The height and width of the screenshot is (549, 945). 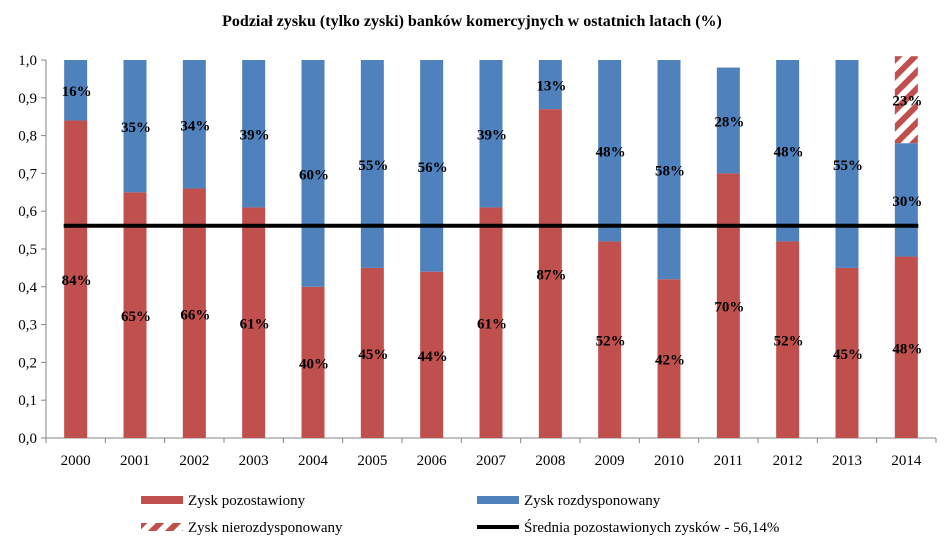 I want to click on data-label: 40%, so click(x=314, y=364).